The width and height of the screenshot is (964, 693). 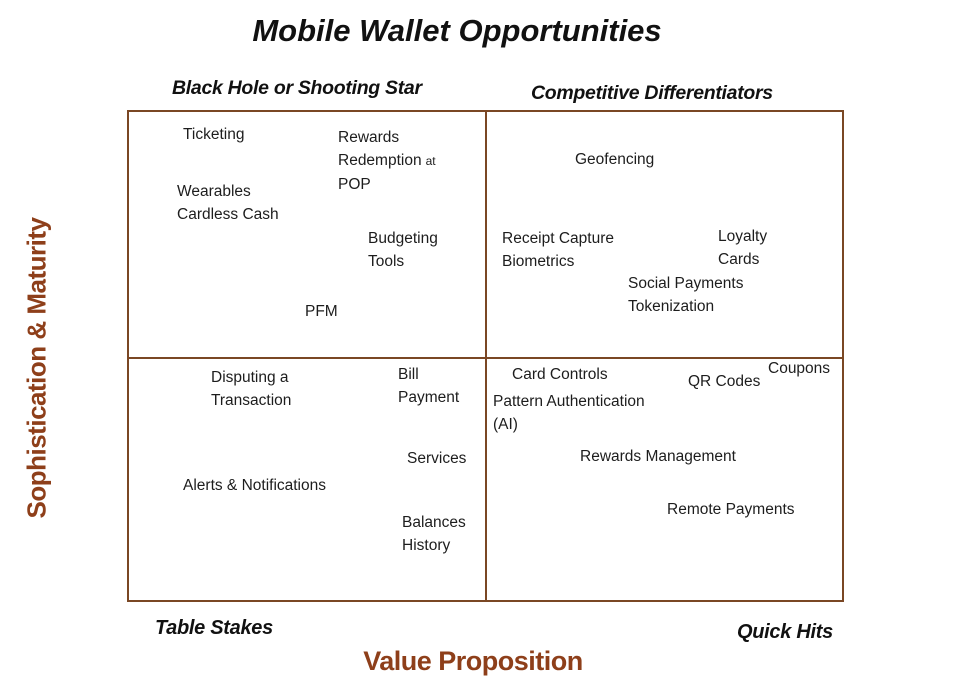 What do you see at coordinates (724, 381) in the screenshot?
I see `item-qr-codes: QR Codes` at bounding box center [724, 381].